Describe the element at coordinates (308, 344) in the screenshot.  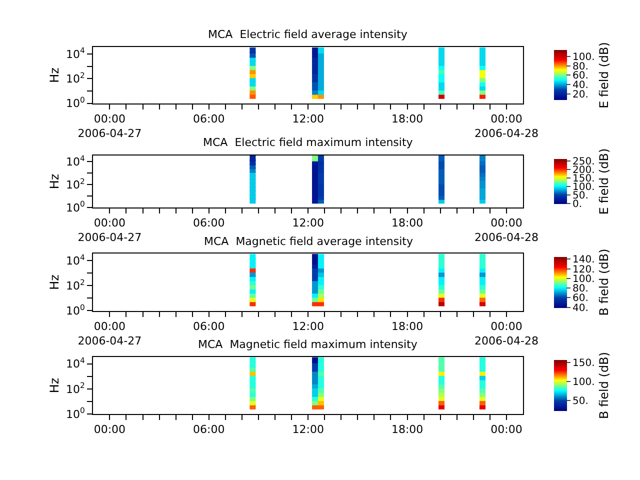
I see `chart-title: MCA Magnetic field maximum intensity` at that location.